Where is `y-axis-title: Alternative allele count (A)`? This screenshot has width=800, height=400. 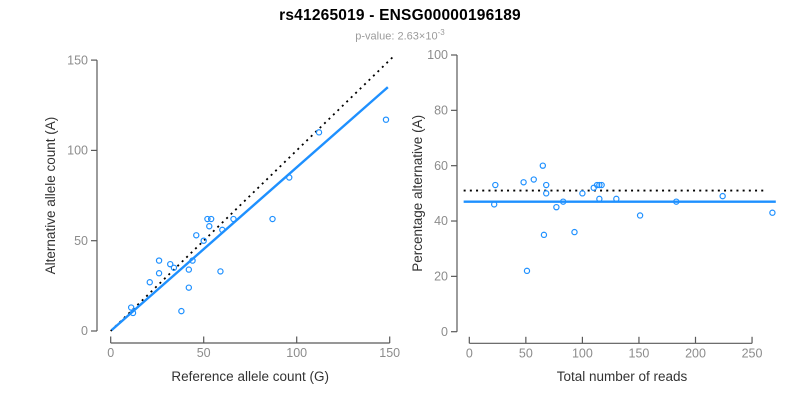
y-axis-title: Alternative allele count (A) is located at coordinates (50, 196).